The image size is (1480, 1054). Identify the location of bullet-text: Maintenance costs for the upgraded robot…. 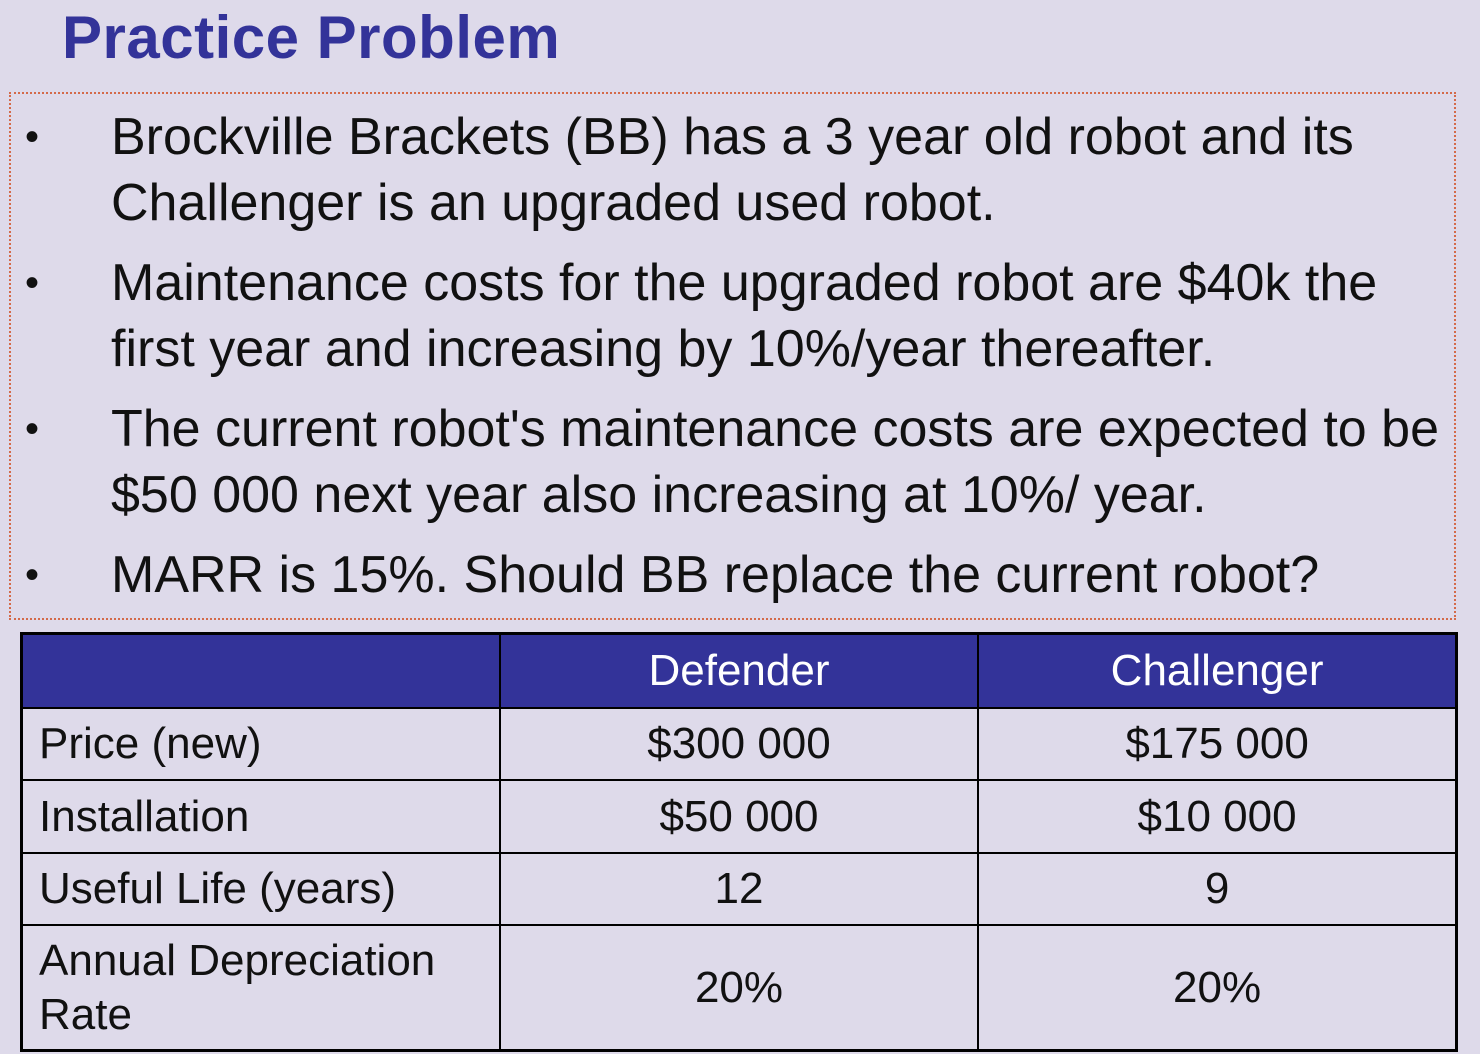
(744, 316).